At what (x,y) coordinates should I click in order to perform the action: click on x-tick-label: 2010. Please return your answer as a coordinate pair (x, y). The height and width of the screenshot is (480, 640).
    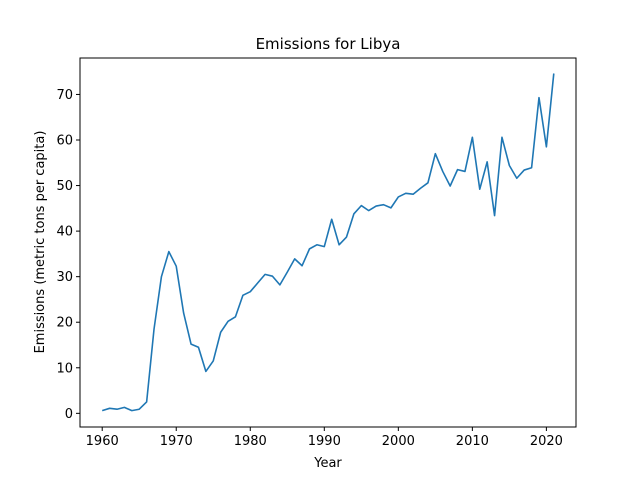
    Looking at the image, I should click on (472, 441).